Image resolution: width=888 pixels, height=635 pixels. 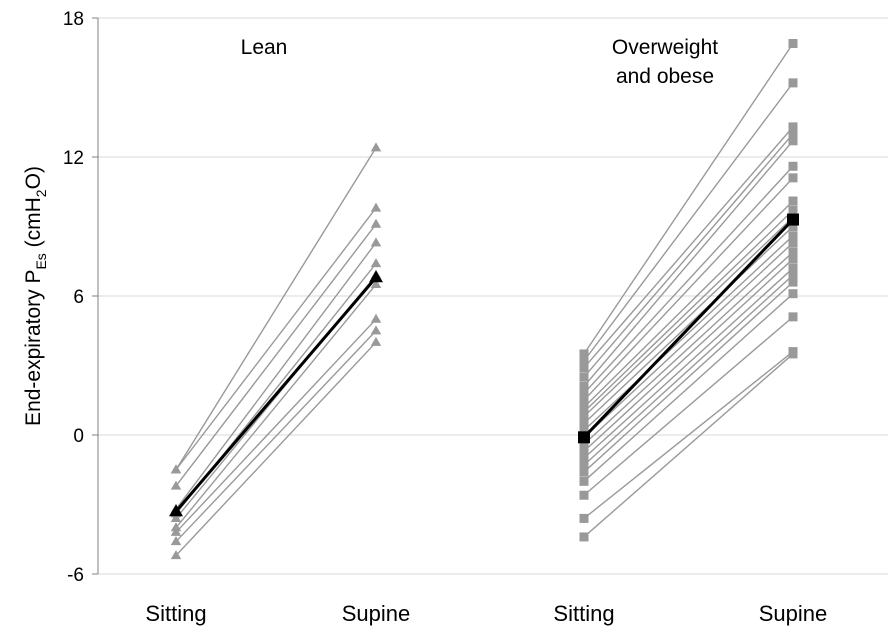 What do you see at coordinates (665, 47) in the screenshot?
I see `group-label-line: Overweight` at bounding box center [665, 47].